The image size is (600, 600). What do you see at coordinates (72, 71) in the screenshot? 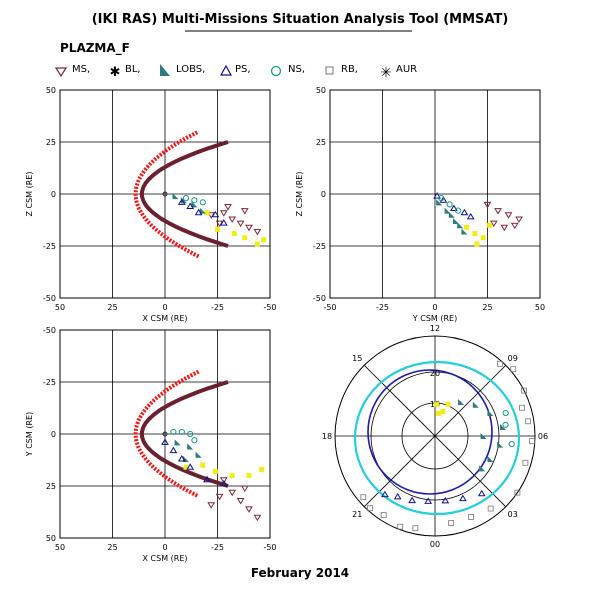
I see `legend-item-ms: MS,` at bounding box center [72, 71].